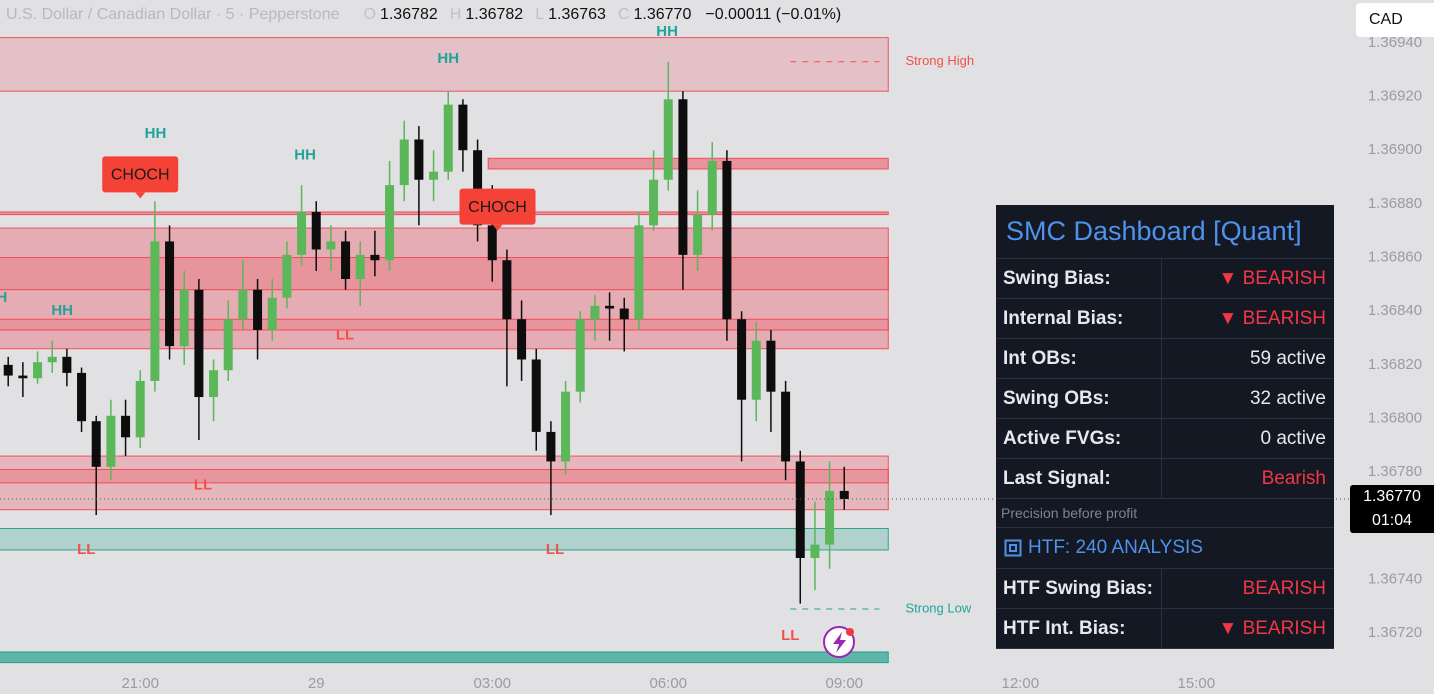  What do you see at coordinates (1165, 399) in the screenshot?
I see `dashboard-row: Swing OBs: 32 active` at bounding box center [1165, 399].